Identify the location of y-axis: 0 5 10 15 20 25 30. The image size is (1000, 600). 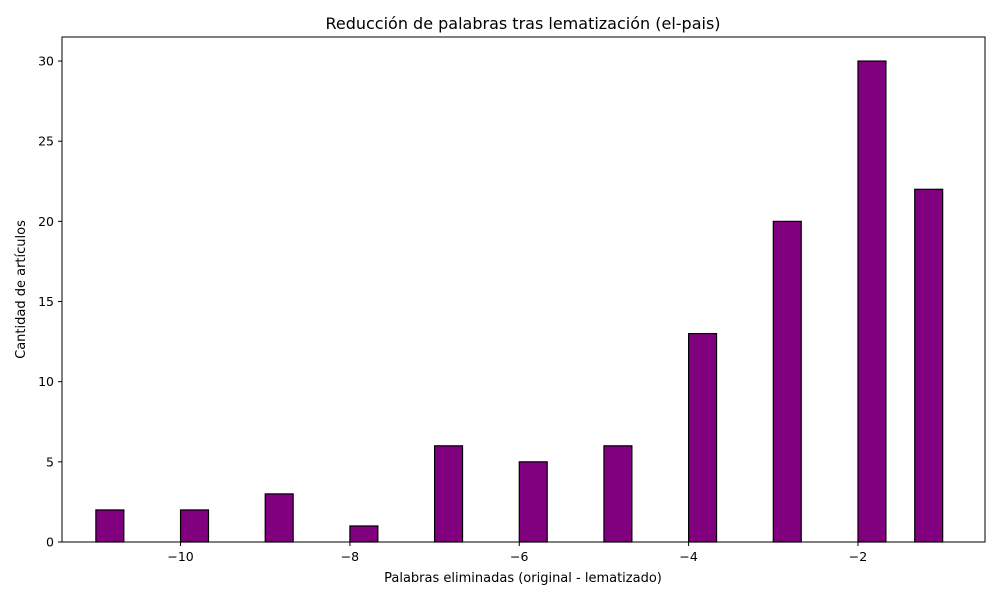
(50, 302).